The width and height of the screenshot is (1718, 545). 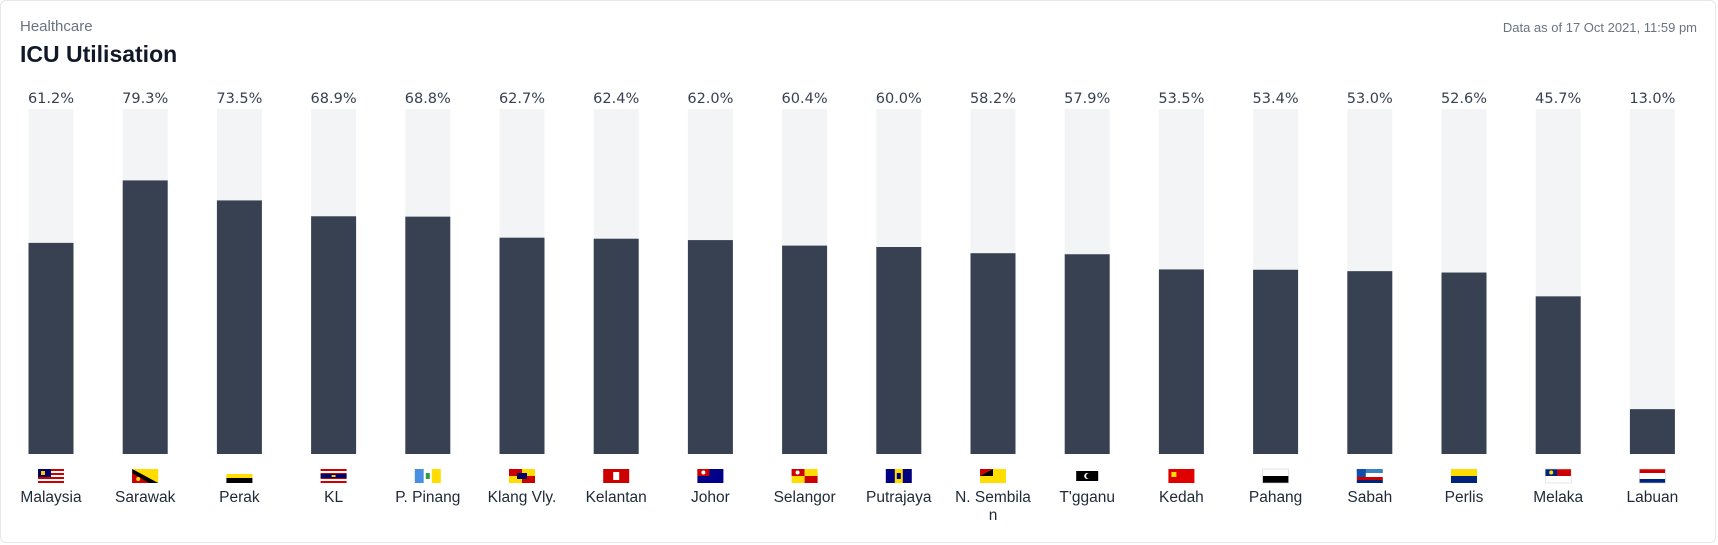 I want to click on category-label: KL, so click(x=333, y=497).